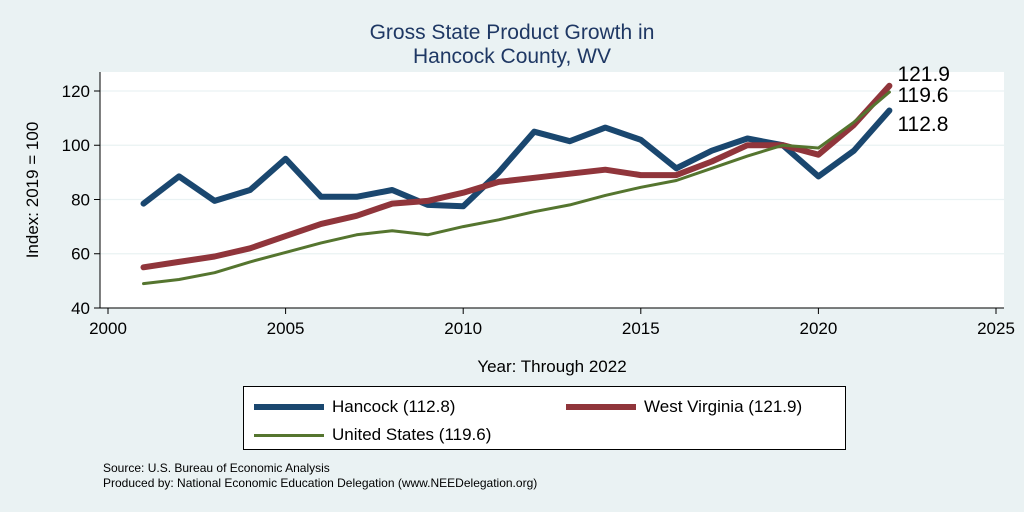 This screenshot has width=1024, height=512. Describe the element at coordinates (512, 32) in the screenshot. I see `chart-title-line1: Gross State Product Growth in` at that location.